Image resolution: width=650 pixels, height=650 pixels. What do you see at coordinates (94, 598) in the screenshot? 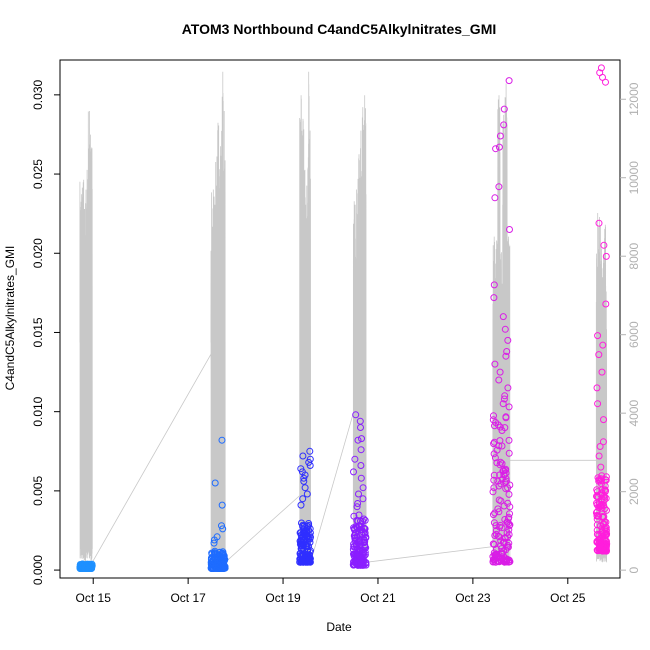
I see `x-tick-label: Oct 15` at bounding box center [94, 598].